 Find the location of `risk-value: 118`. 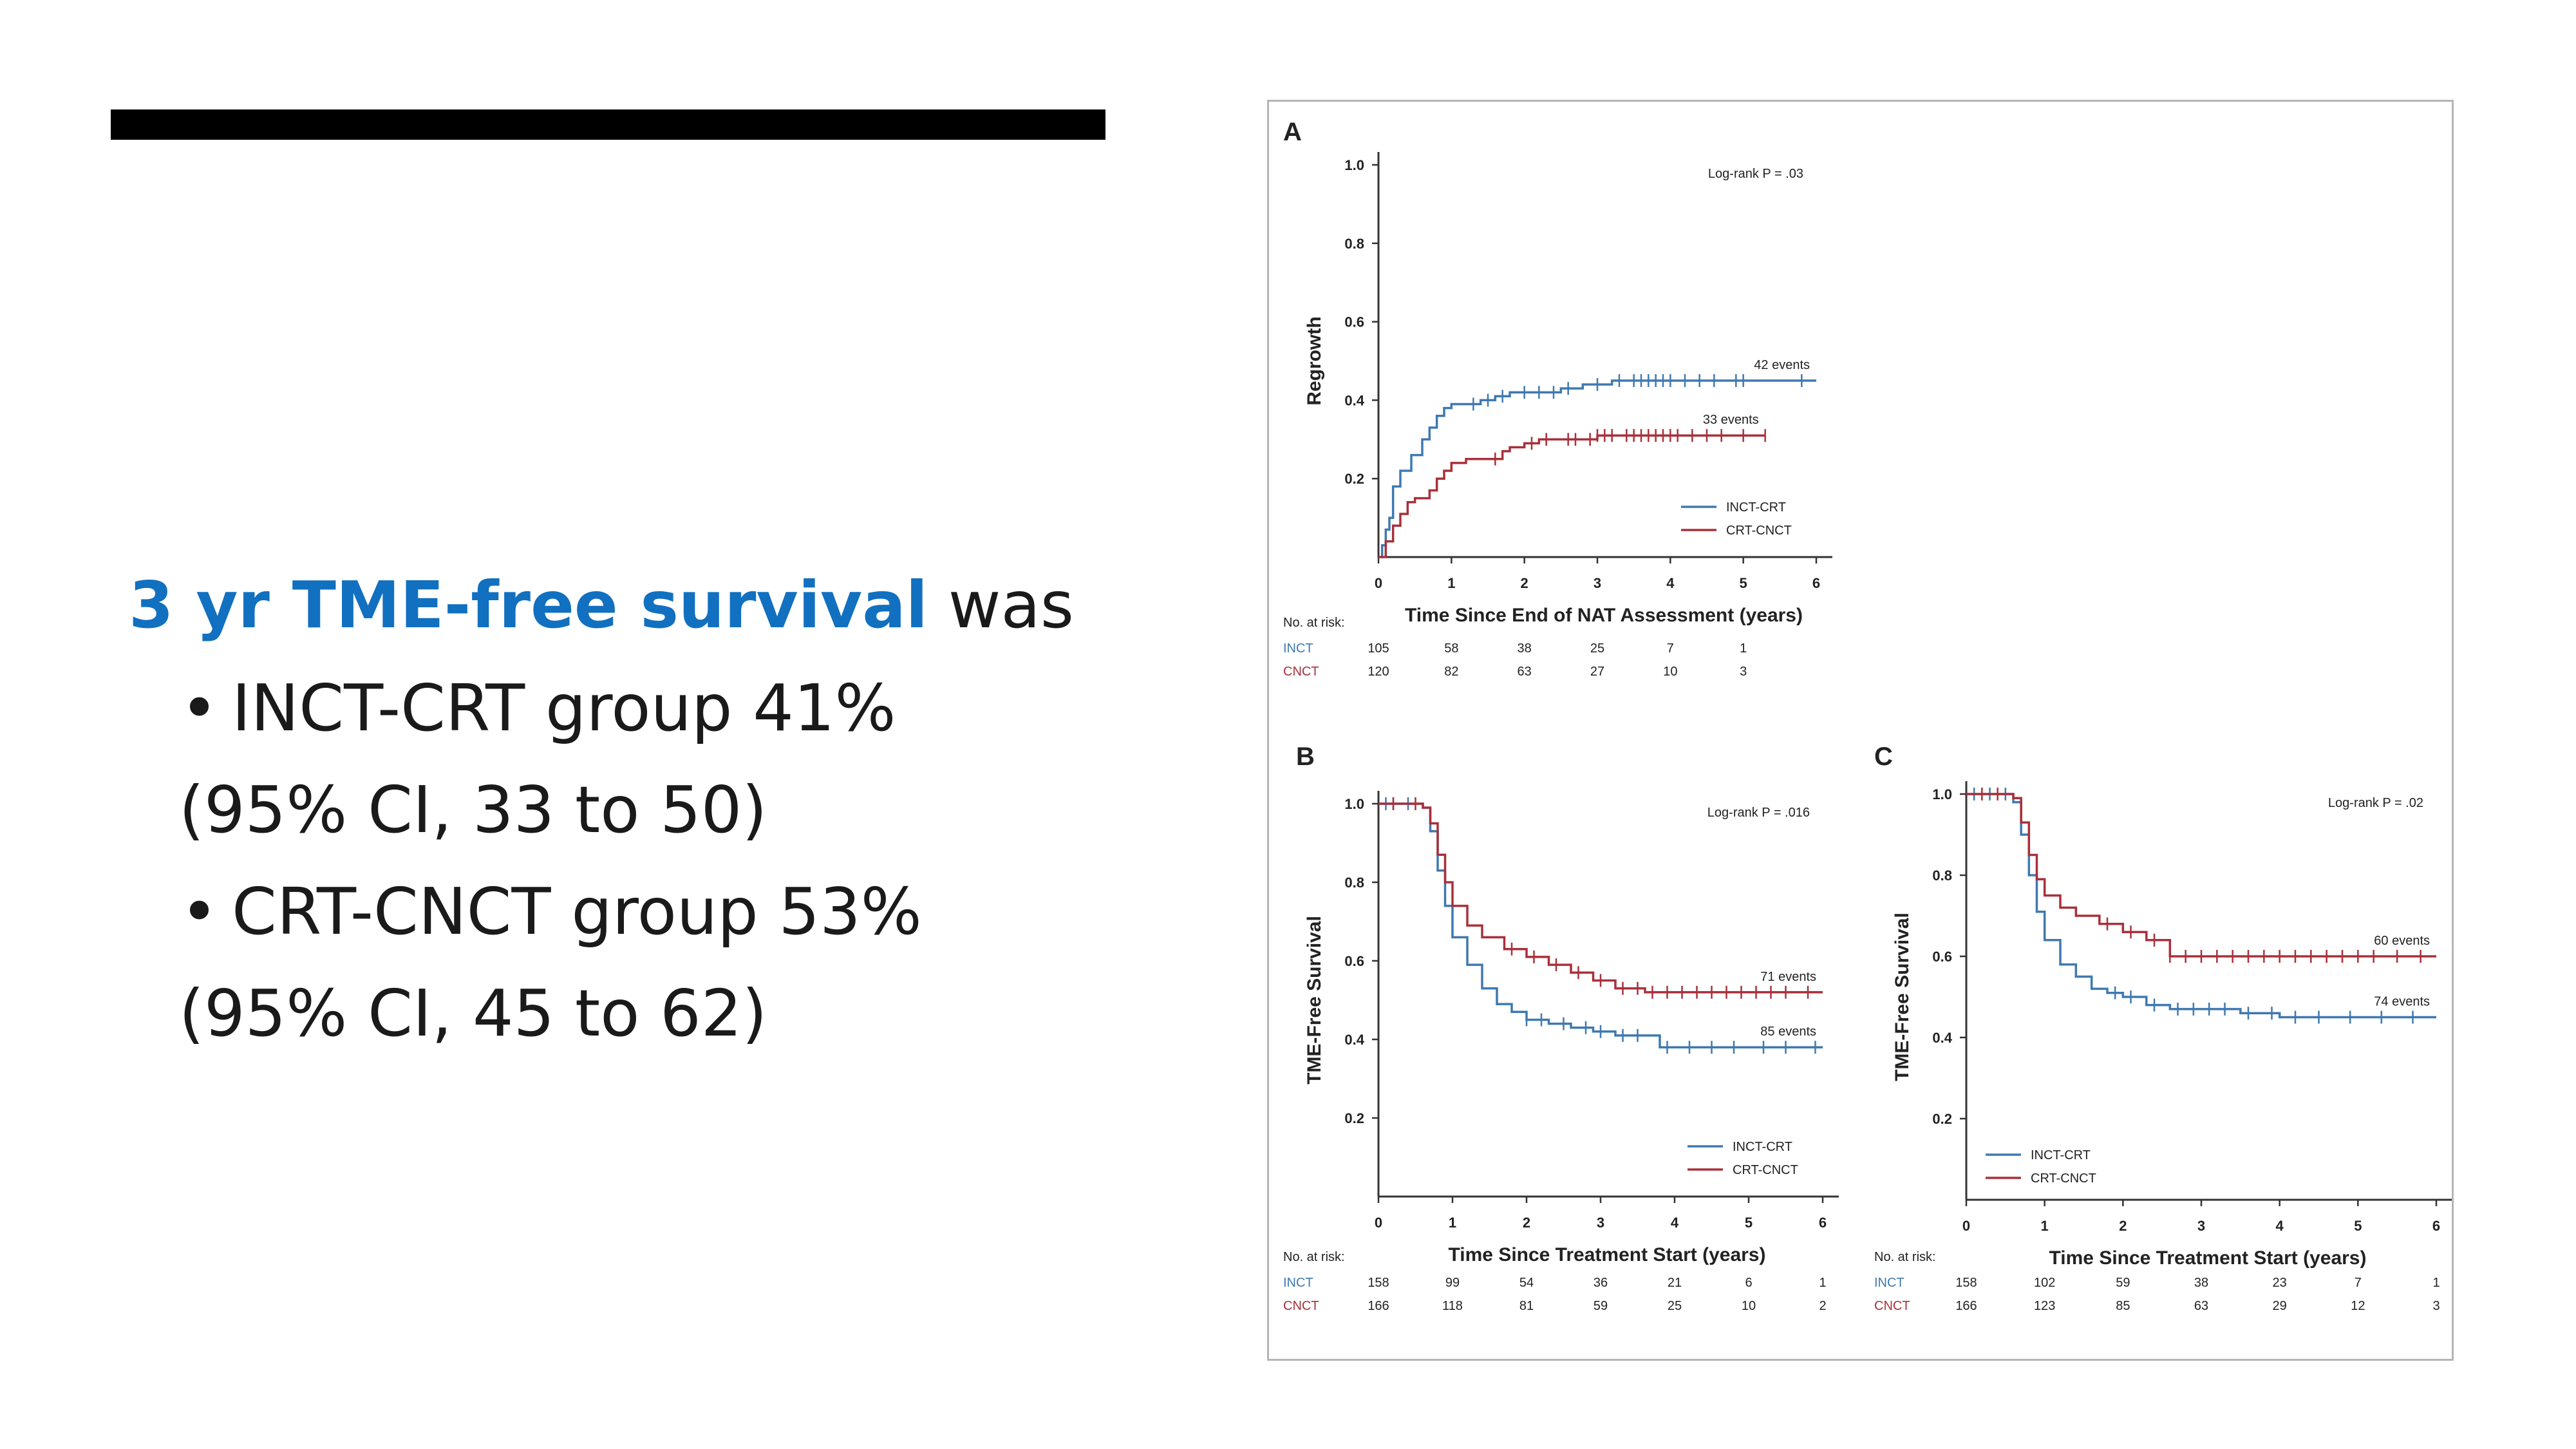

risk-value: 118 is located at coordinates (1452, 1306).